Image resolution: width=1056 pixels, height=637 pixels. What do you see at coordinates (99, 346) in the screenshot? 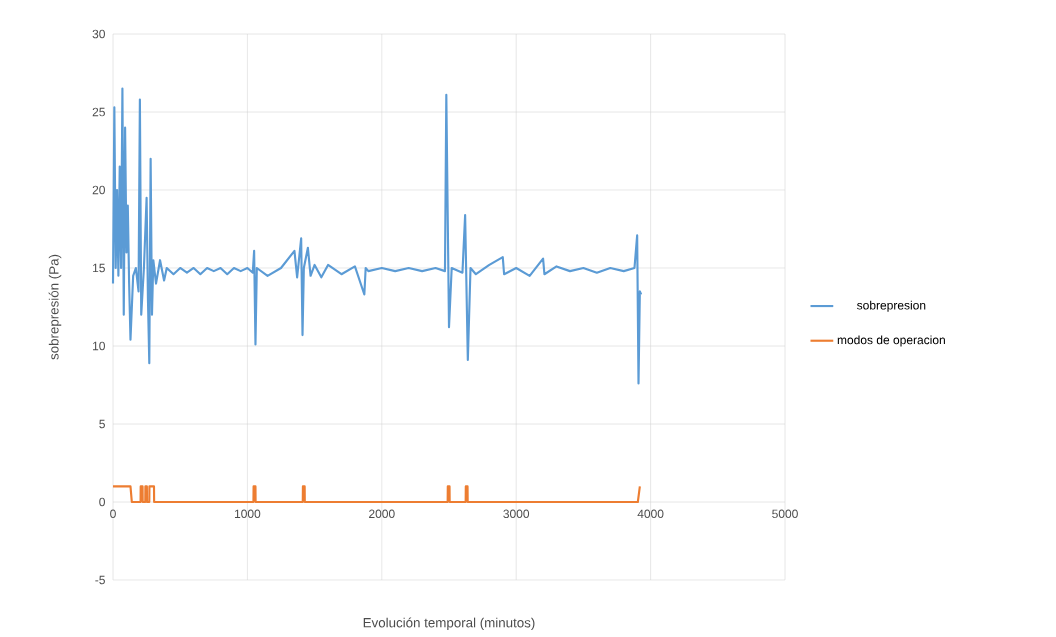
I see `y-tick-label: 10` at bounding box center [99, 346].